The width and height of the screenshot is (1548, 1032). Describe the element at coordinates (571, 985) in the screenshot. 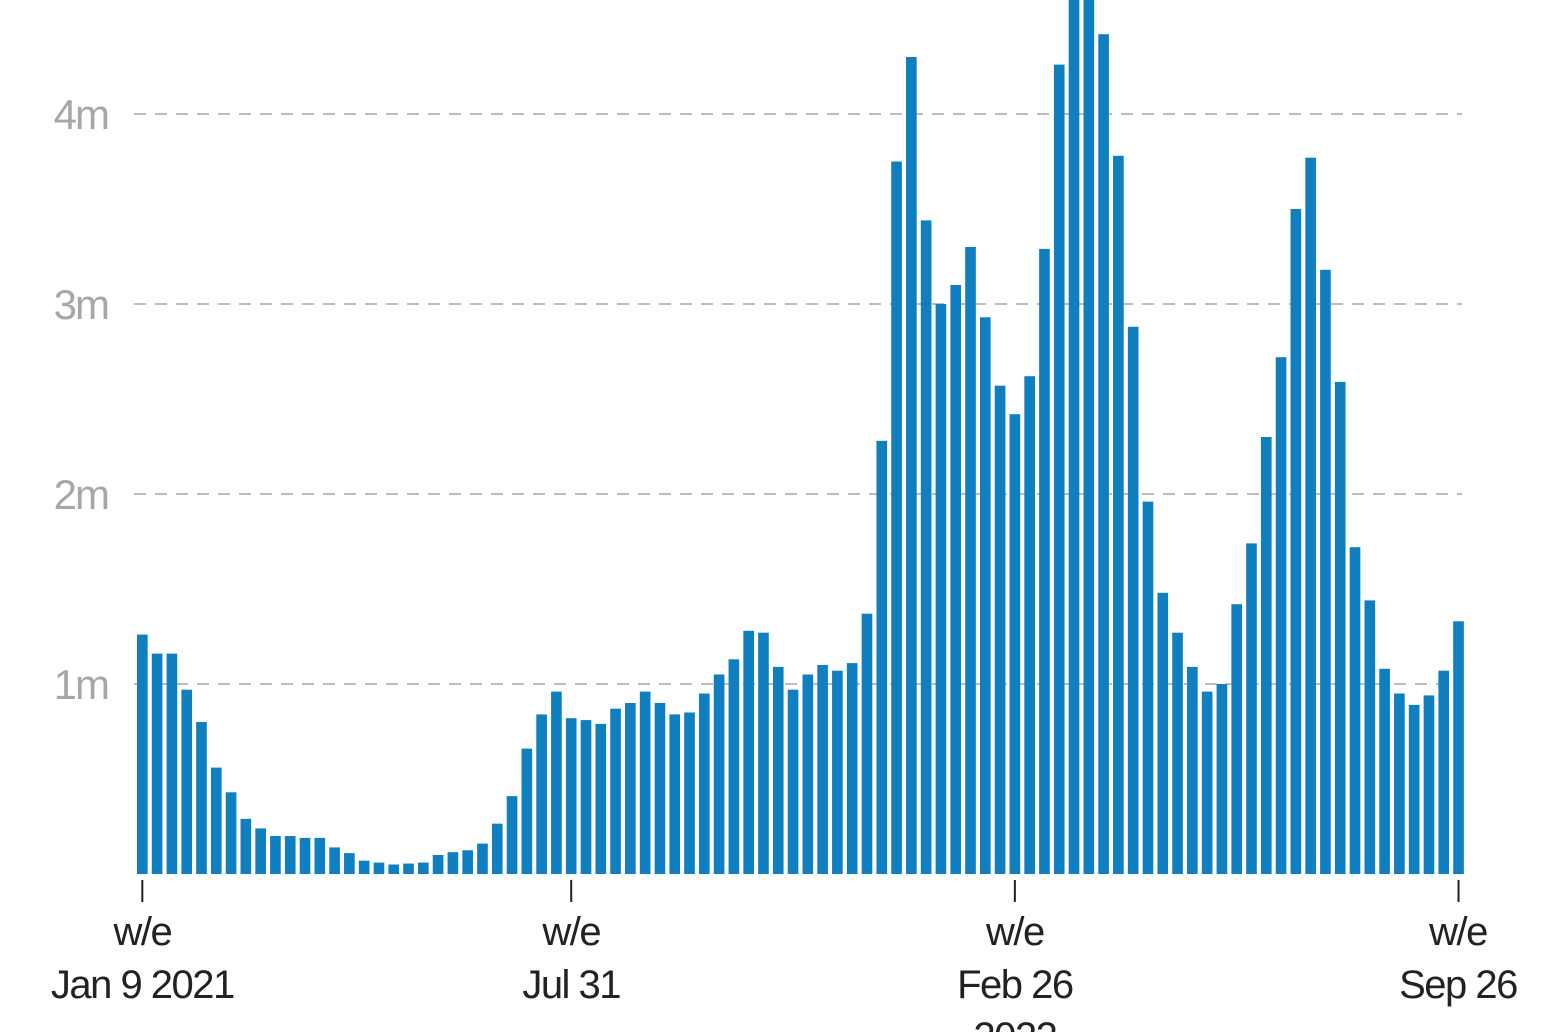

I see `x-tick-label: Jul 31` at that location.